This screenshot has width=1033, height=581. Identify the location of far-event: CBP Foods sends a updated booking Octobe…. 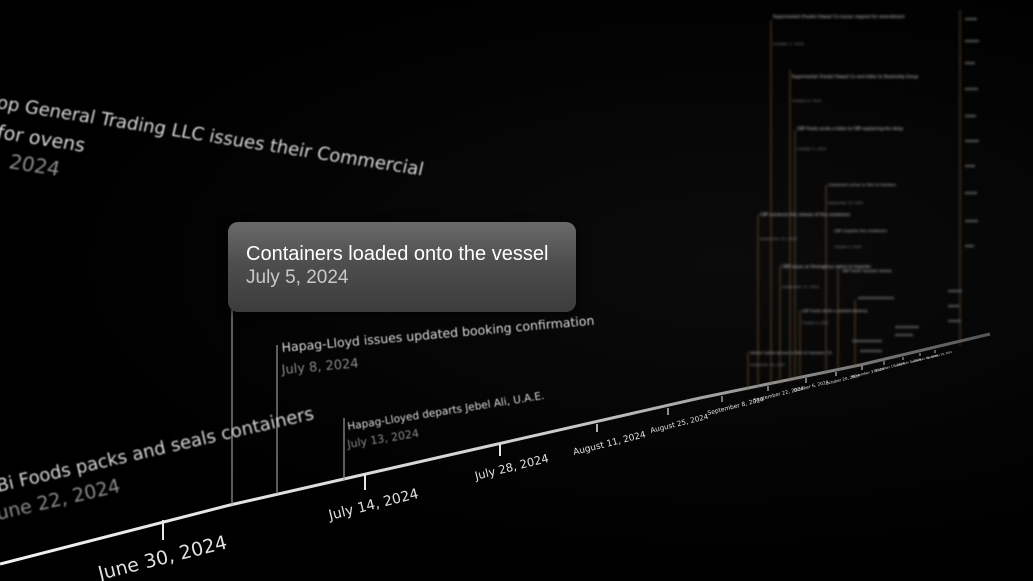
(834, 317).